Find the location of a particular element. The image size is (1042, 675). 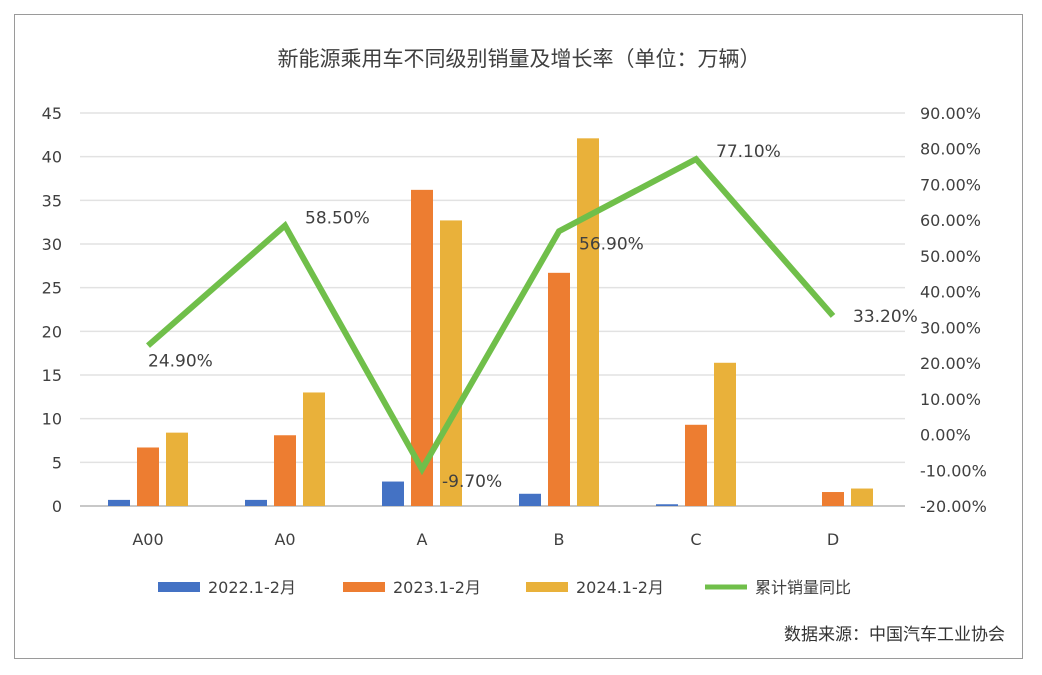

source-note: 数据来源：中国汽车工业协会 is located at coordinates (894, 635).